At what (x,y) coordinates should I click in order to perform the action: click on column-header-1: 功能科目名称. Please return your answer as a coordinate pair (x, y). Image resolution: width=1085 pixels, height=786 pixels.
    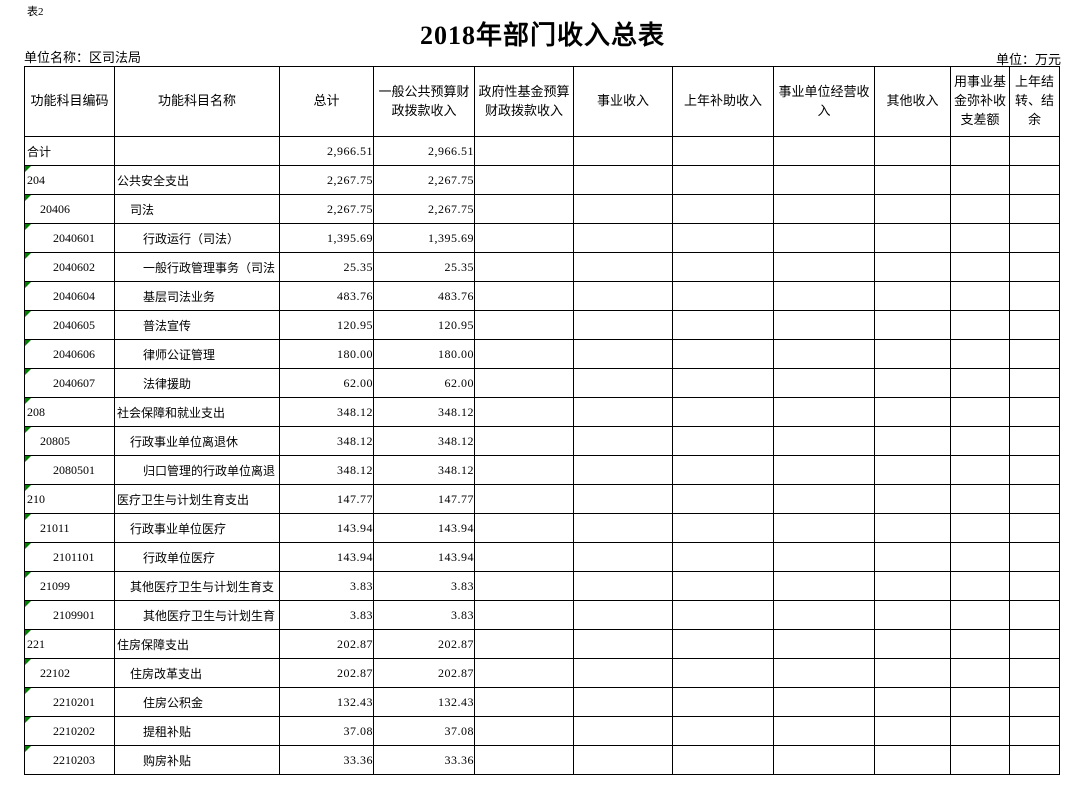
    Looking at the image, I should click on (197, 101).